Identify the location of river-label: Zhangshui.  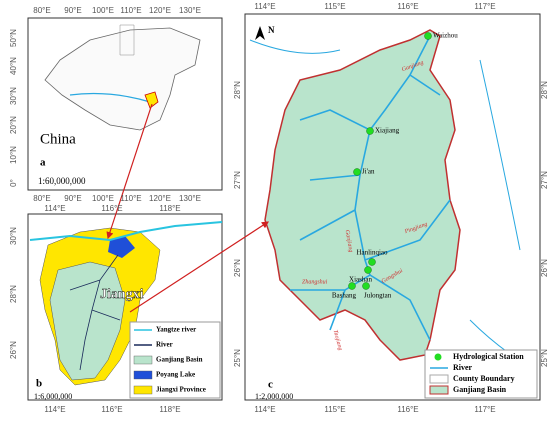
(315, 282).